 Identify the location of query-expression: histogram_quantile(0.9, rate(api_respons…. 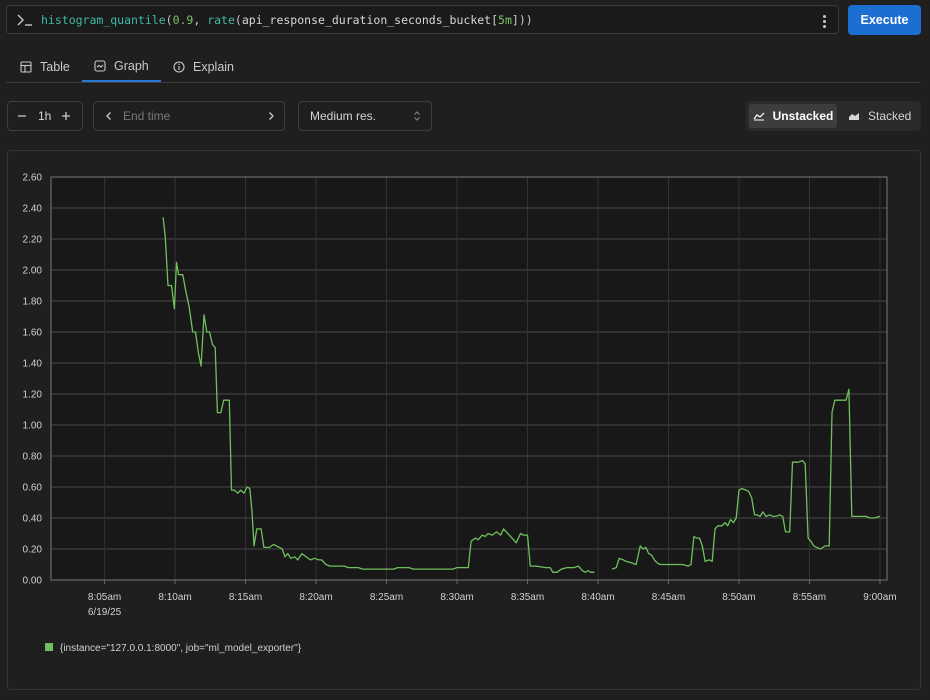
(287, 20).